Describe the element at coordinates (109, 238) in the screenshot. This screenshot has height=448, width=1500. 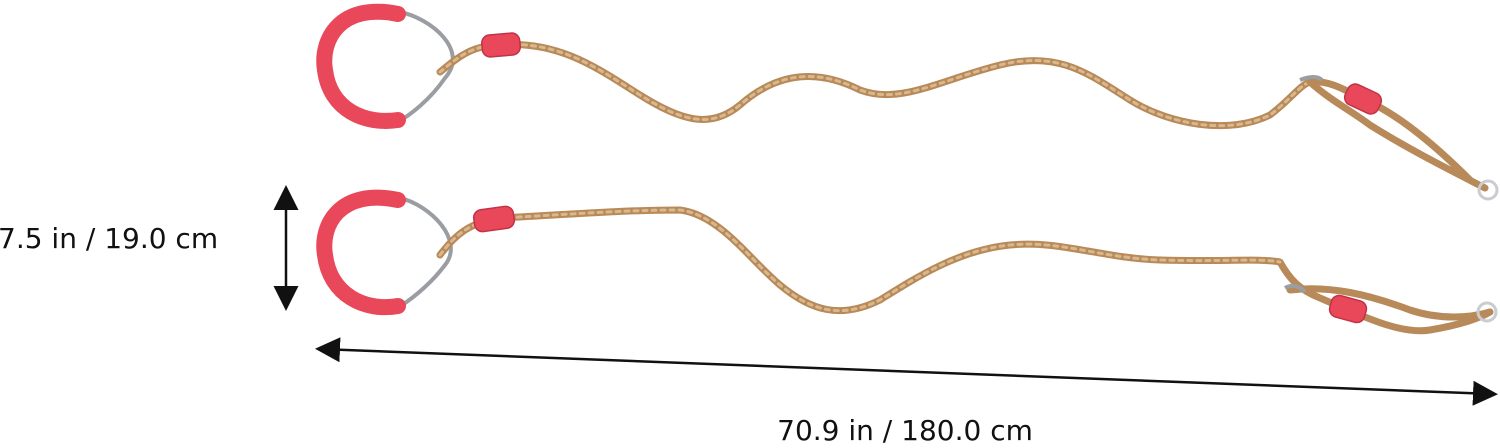
I see `height-label: 7.5 in / 19.0 cm` at that location.